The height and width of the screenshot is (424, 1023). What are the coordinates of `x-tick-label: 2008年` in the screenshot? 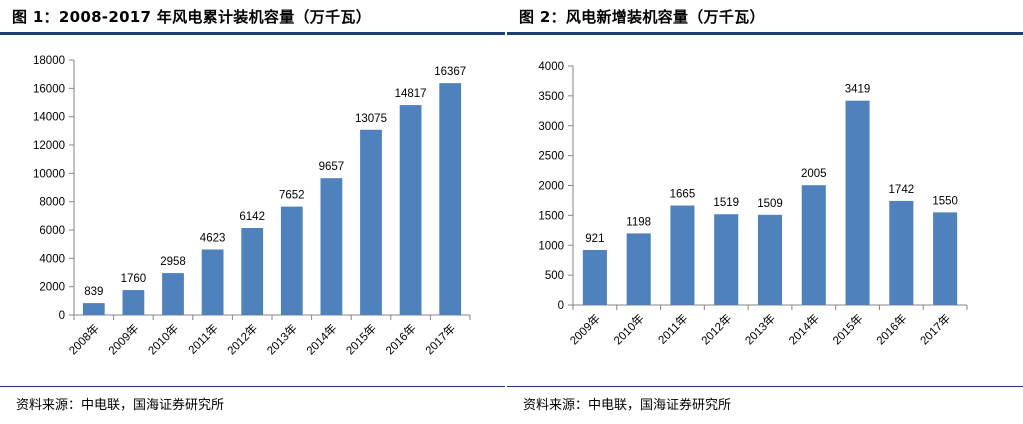 It's located at (84, 339).